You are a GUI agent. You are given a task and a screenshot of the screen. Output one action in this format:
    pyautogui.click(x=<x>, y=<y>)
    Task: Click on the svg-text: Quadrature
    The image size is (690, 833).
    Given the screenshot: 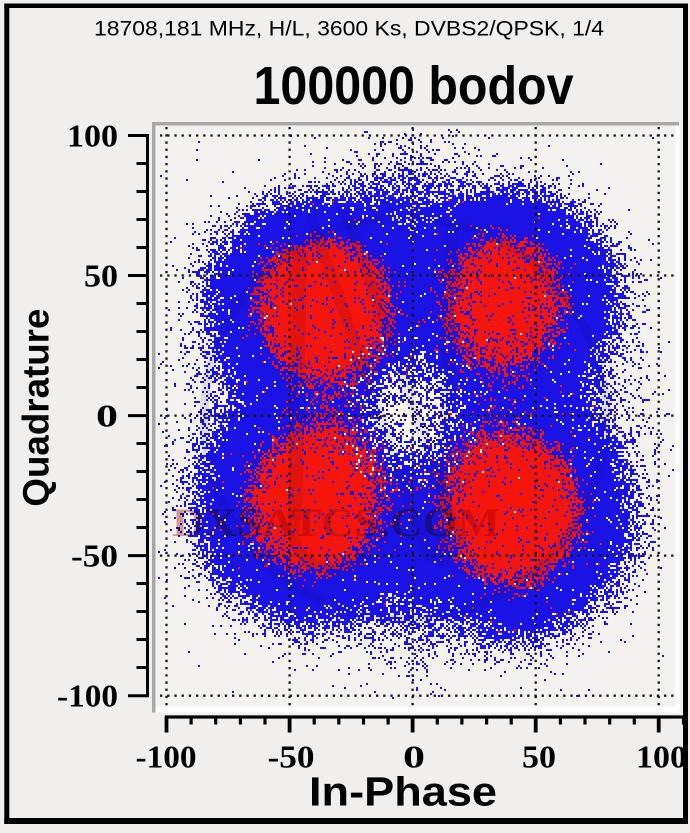 What is the action you would take?
    pyautogui.click(x=35, y=408)
    